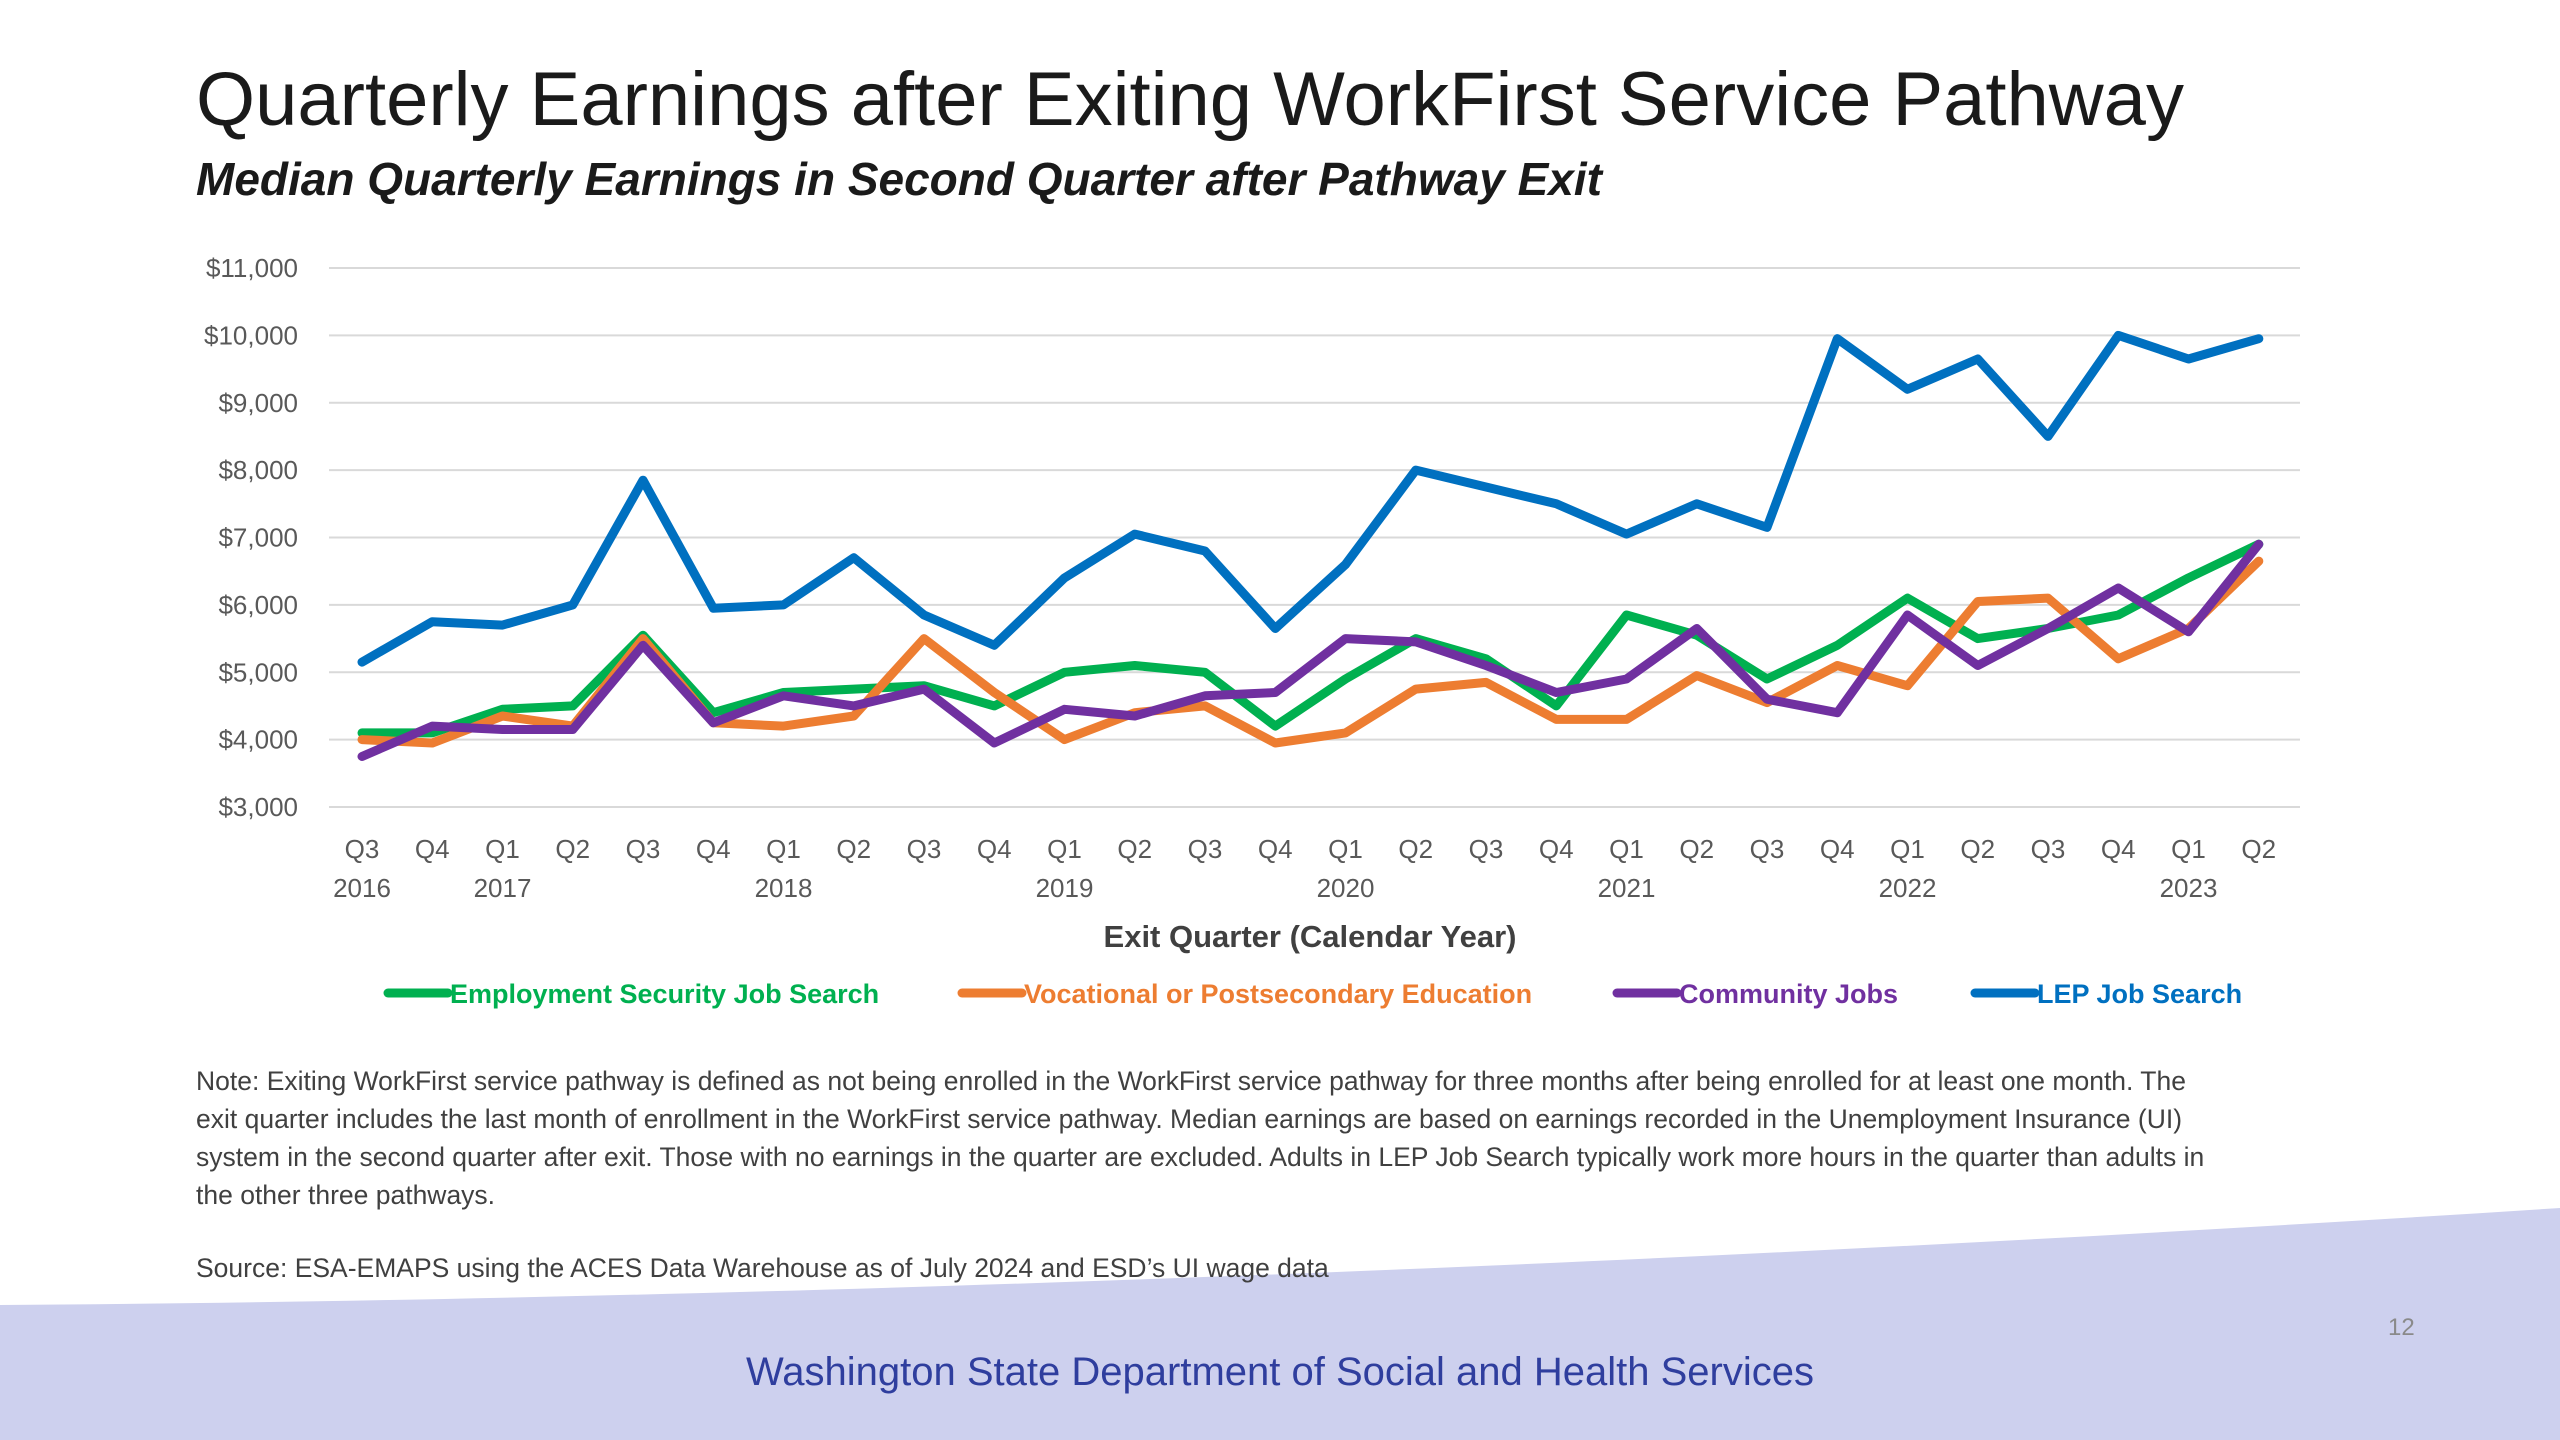 This screenshot has height=1440, width=2560. What do you see at coordinates (1788, 994) in the screenshot?
I see `legend-label: Community Jobs` at bounding box center [1788, 994].